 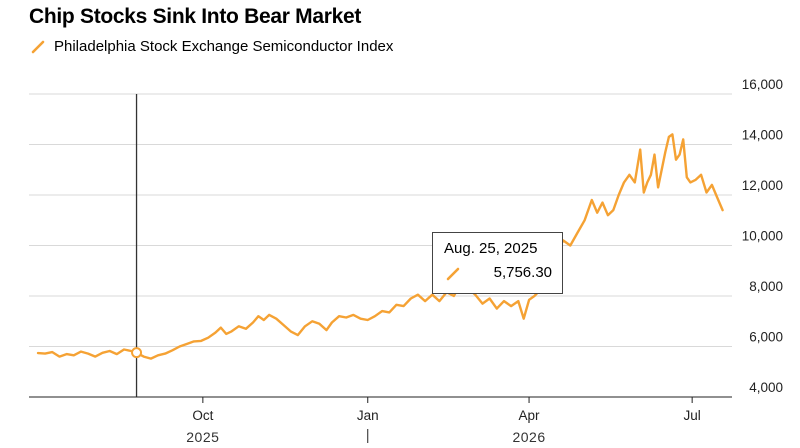 What do you see at coordinates (528, 437) in the screenshot?
I see `year-label: 2026` at bounding box center [528, 437].